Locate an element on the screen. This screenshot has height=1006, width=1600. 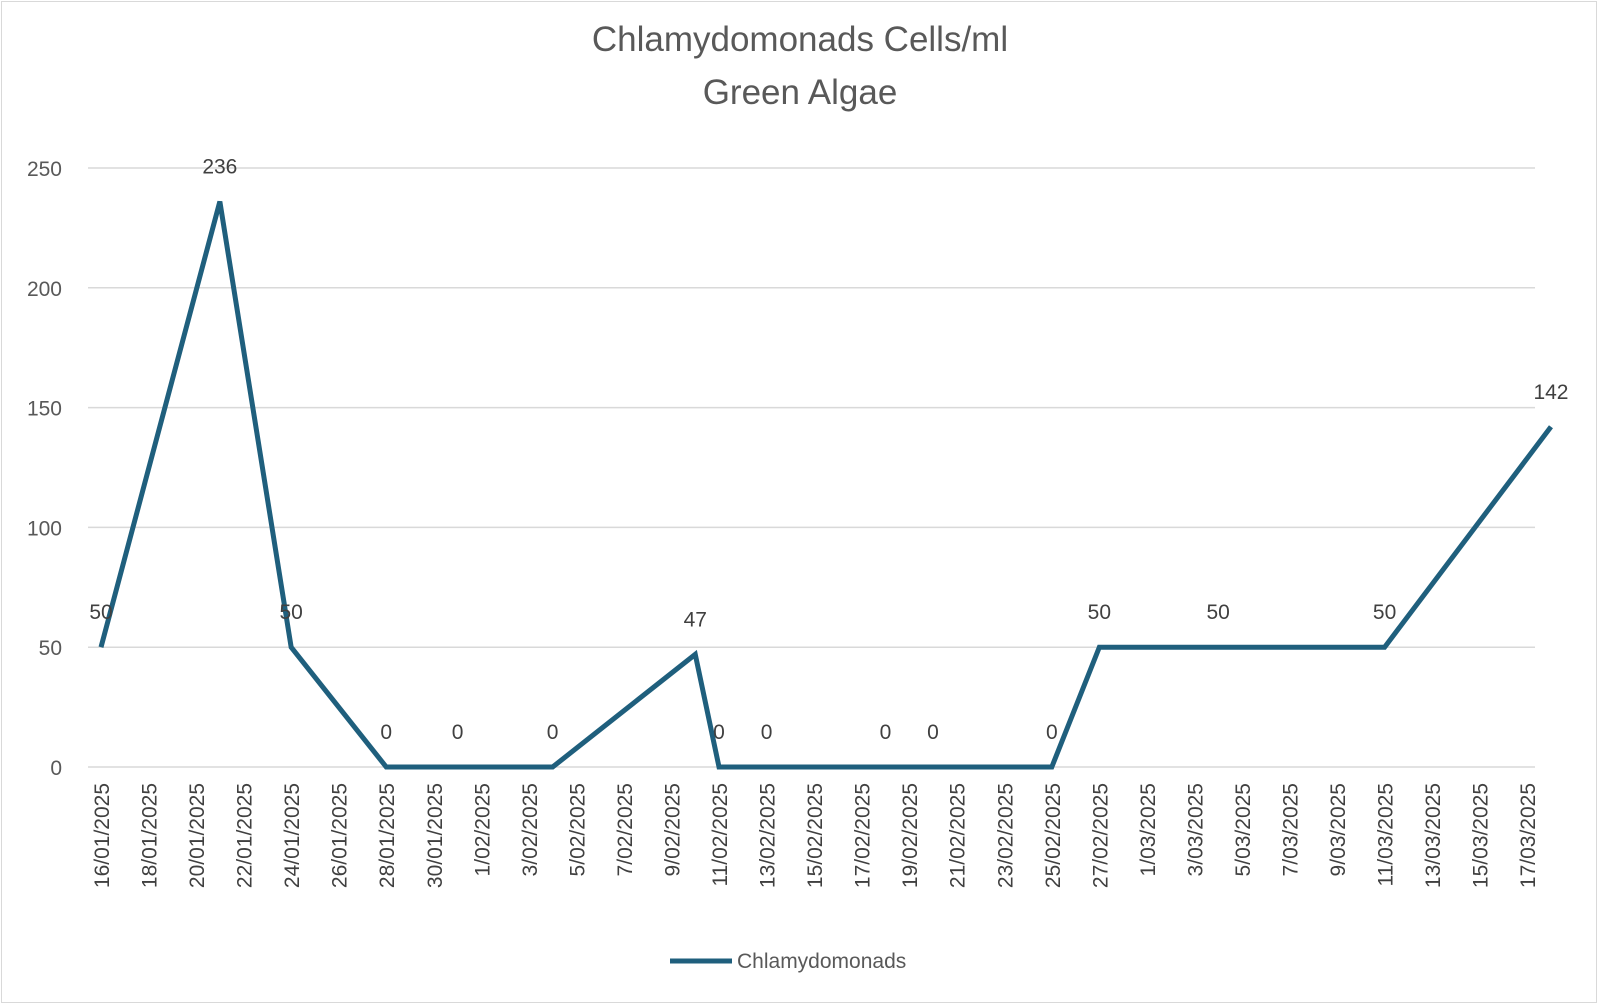
y-tick-label: 0 is located at coordinates (56, 768).